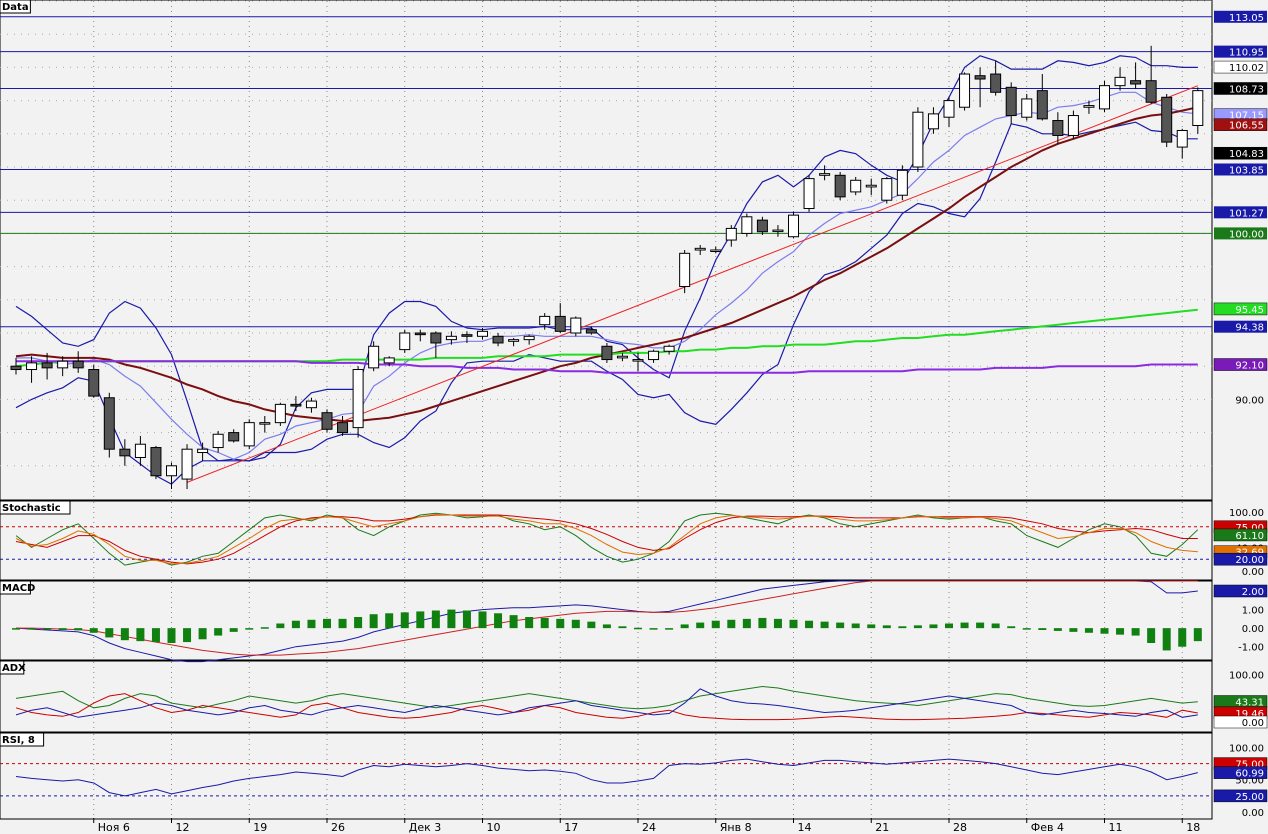  Describe the element at coordinates (31, 508) in the screenshot. I see `stochastic-title: Stochastic` at that location.